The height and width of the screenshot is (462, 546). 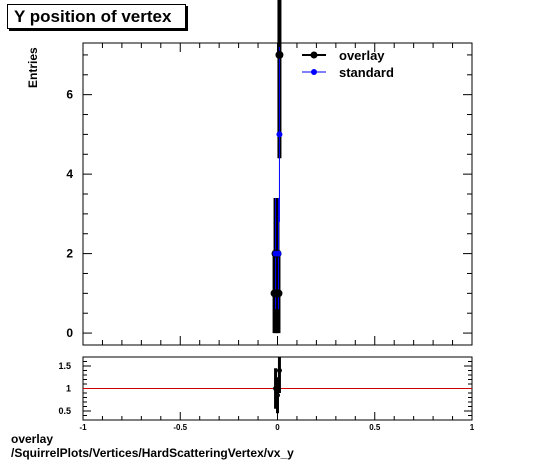 I want to click on main-y-tick-label: 0, so click(x=69, y=333).